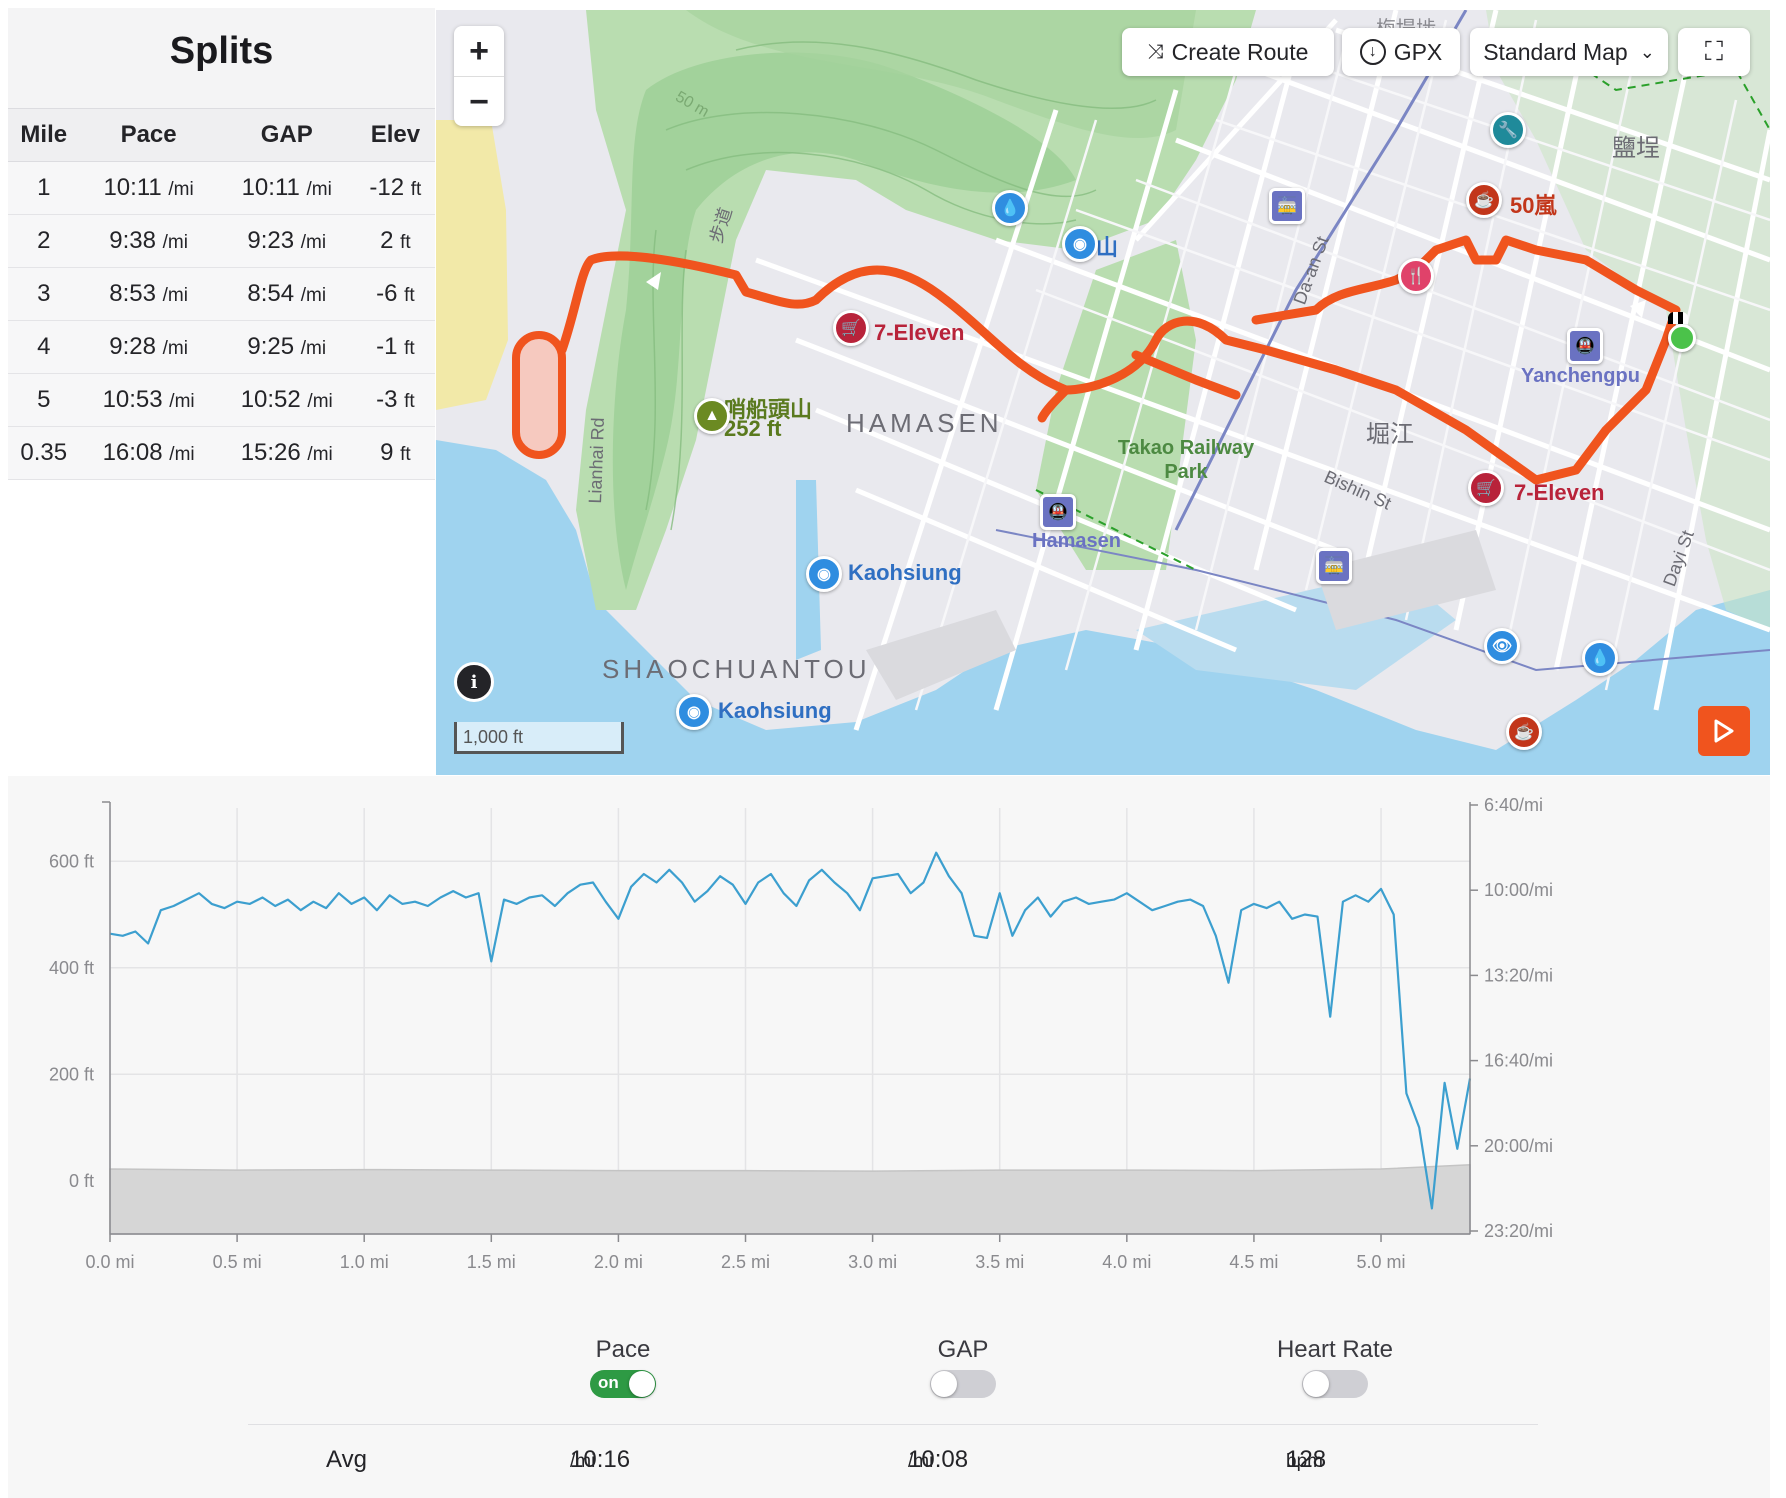  Describe the element at coordinates (44, 135) in the screenshot. I see `col-mile: Mile` at that location.